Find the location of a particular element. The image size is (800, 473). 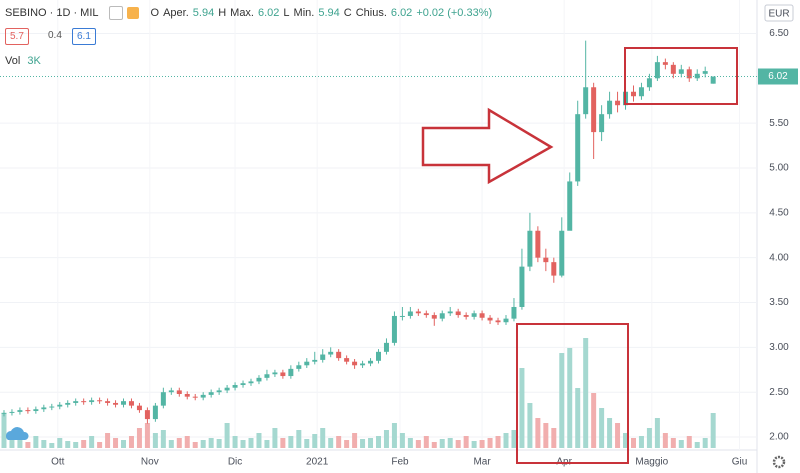

x-tick-label: Giu is located at coordinates (740, 462).